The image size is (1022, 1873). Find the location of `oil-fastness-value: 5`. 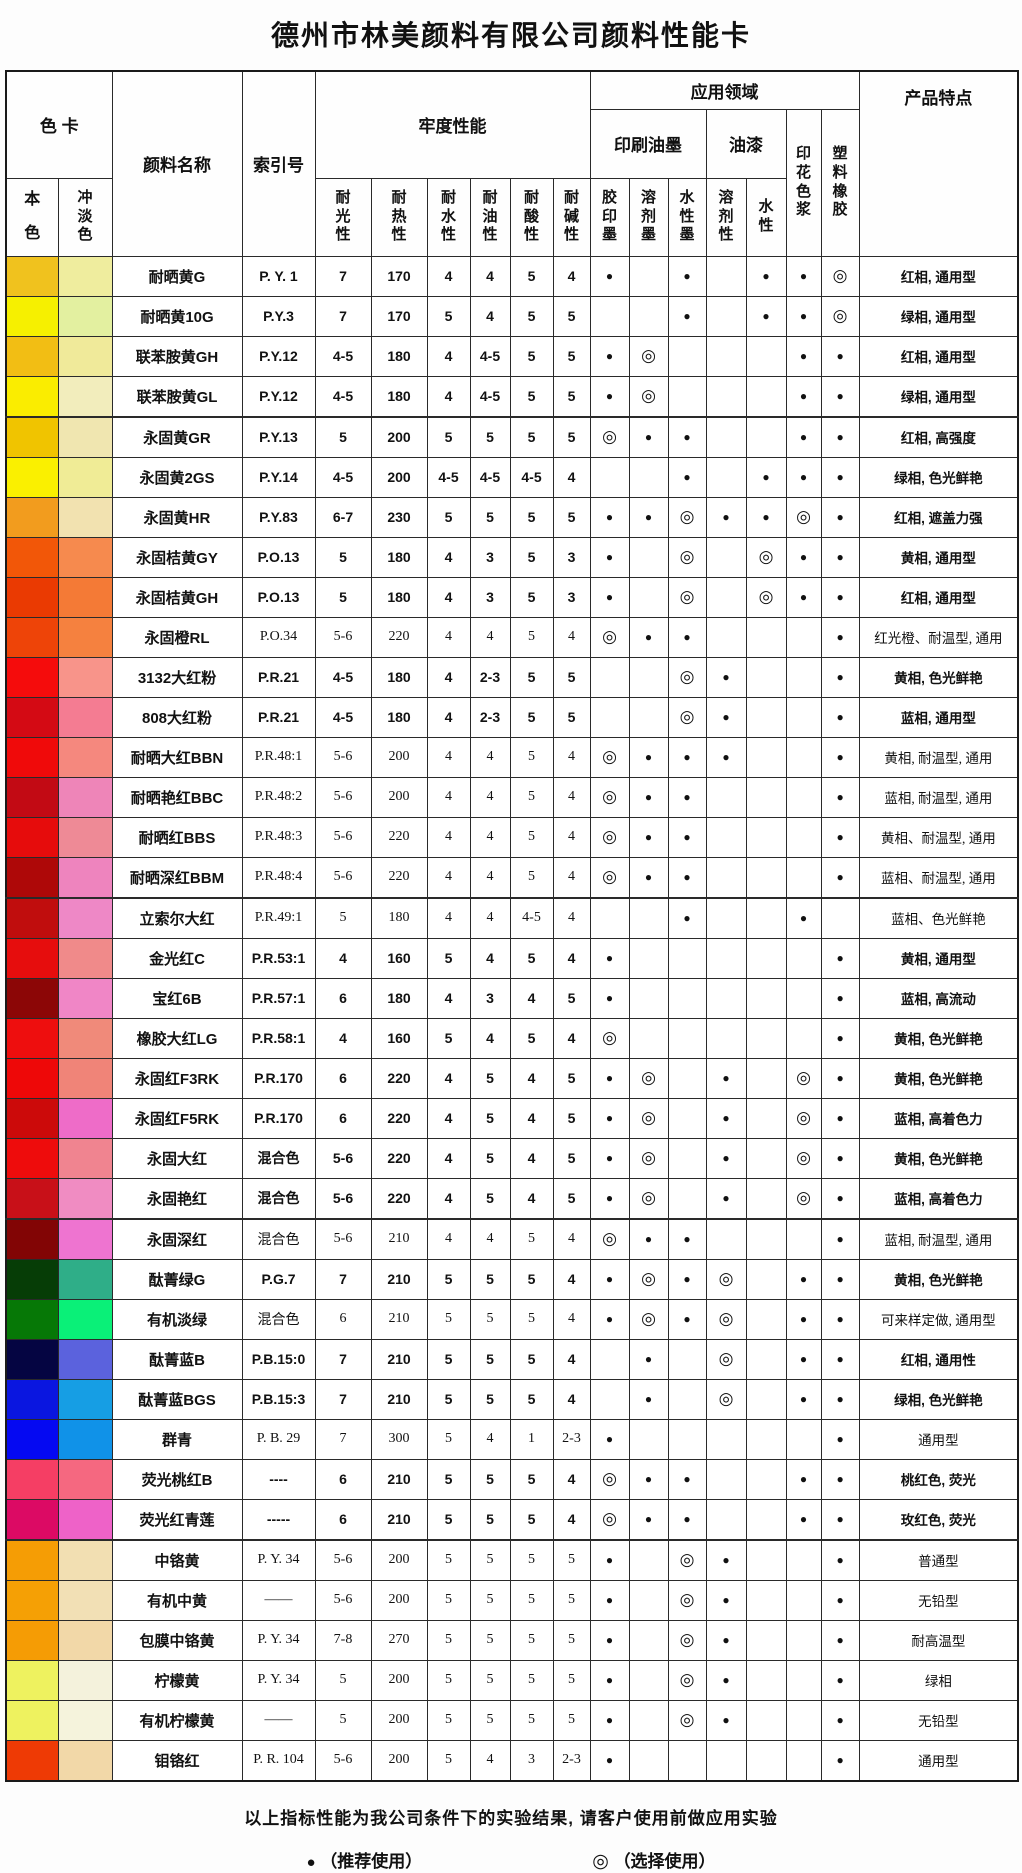

oil-fastness-value: 5 is located at coordinates (490, 1720).